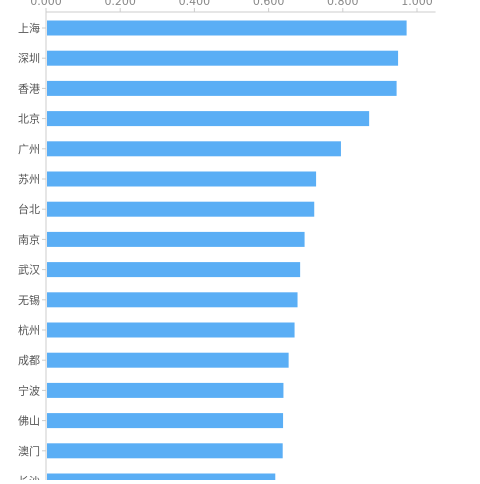 This screenshot has width=480, height=484. Describe the element at coordinates (29, 477) in the screenshot. I see `category-label: 长沙` at that location.